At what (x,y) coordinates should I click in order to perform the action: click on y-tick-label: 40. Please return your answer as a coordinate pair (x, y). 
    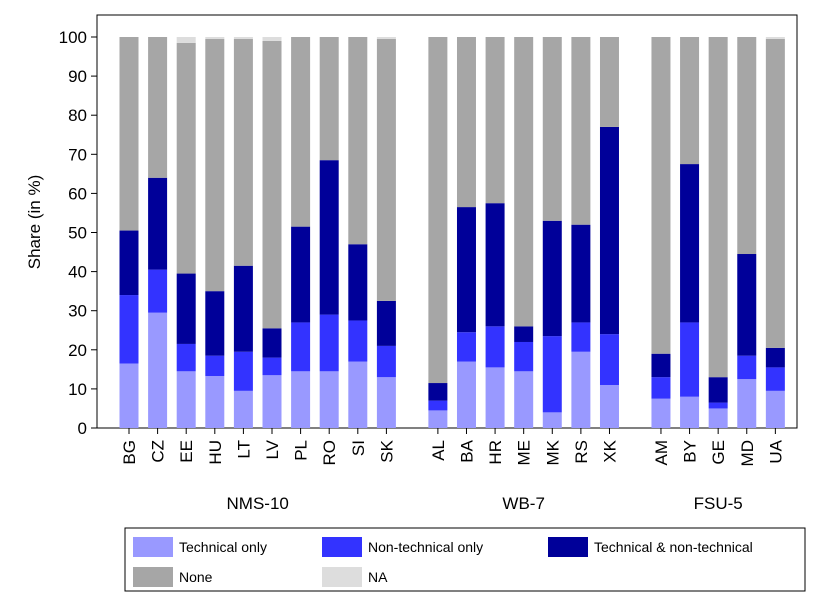
    Looking at the image, I should click on (77, 272).